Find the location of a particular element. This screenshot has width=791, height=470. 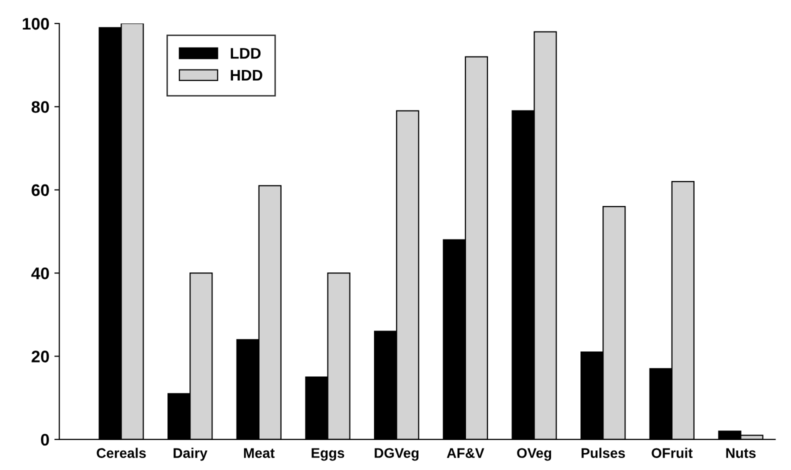

x-tick-label: AF&V is located at coordinates (465, 453).